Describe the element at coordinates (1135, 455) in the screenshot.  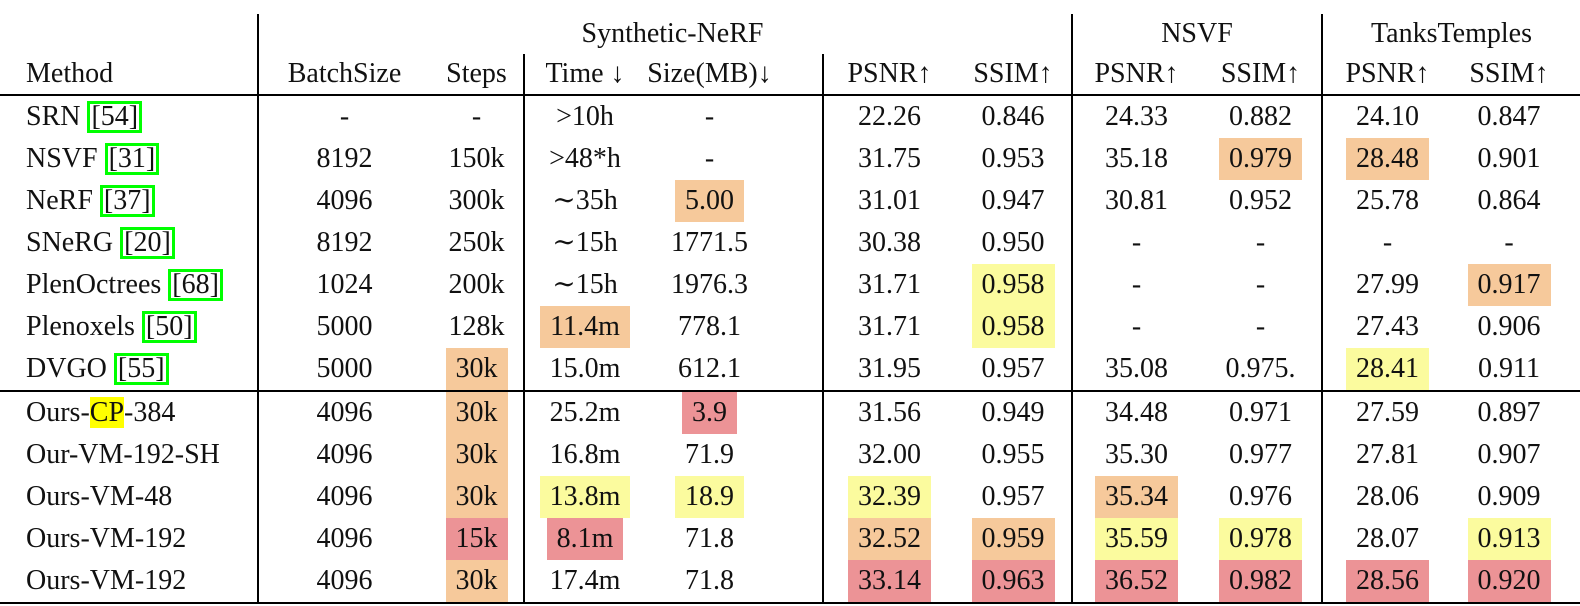
I see `cell-psnr-nsvf: 35.30` at that location.